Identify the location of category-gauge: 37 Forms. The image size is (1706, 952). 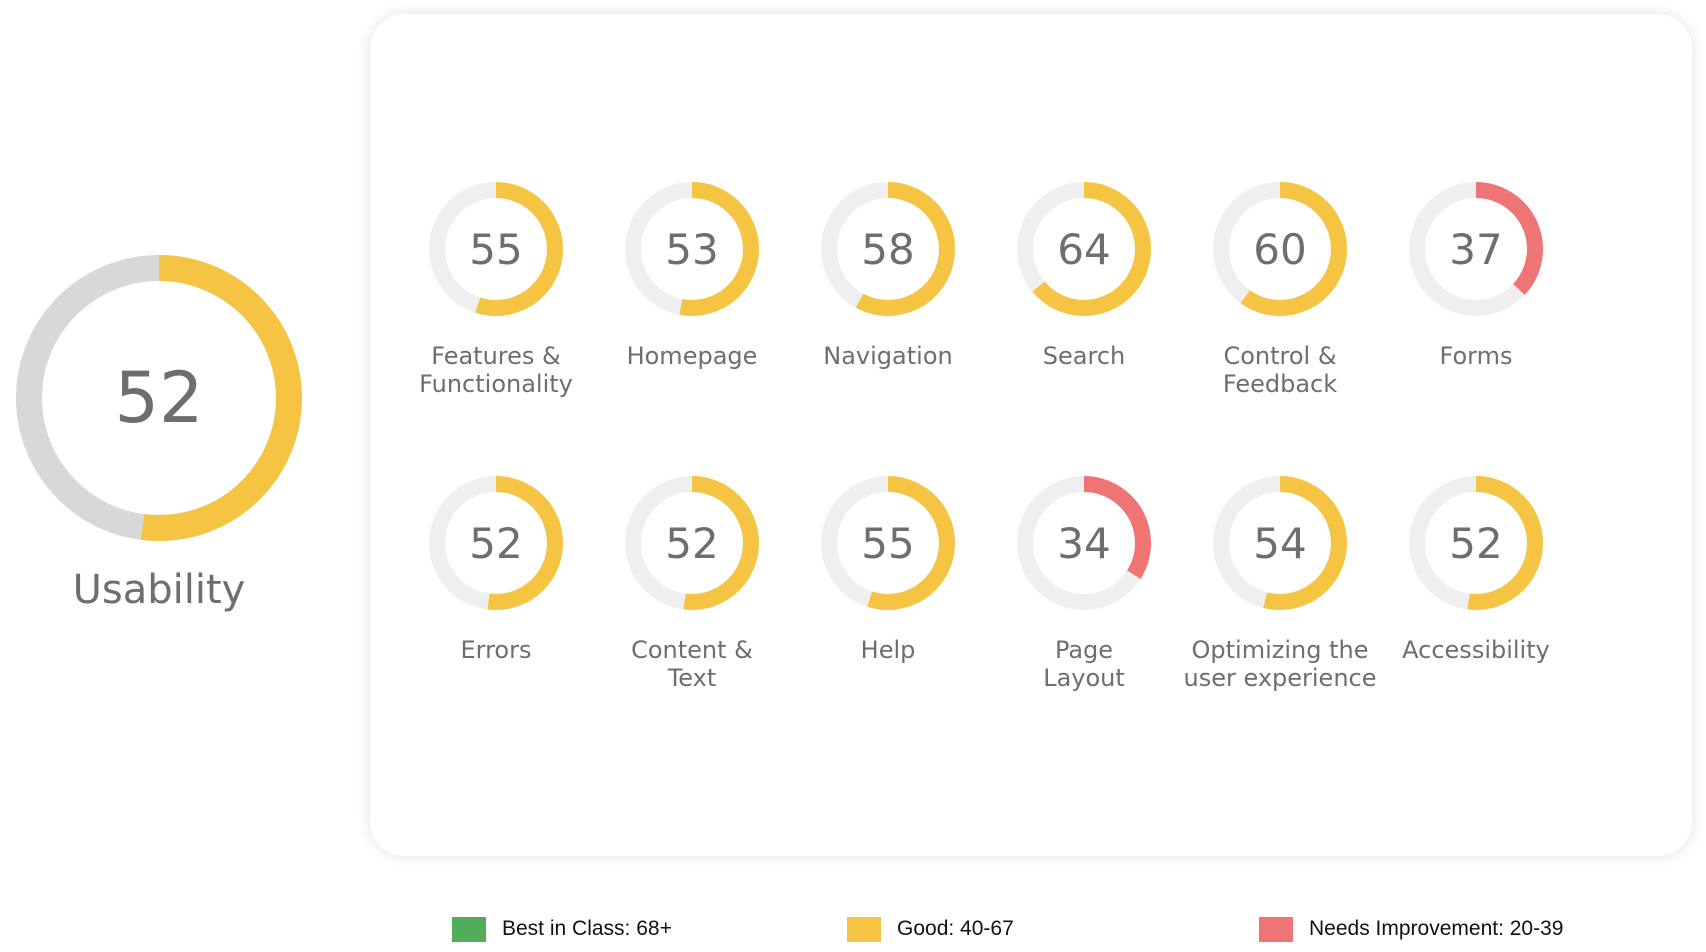
(1476, 302).